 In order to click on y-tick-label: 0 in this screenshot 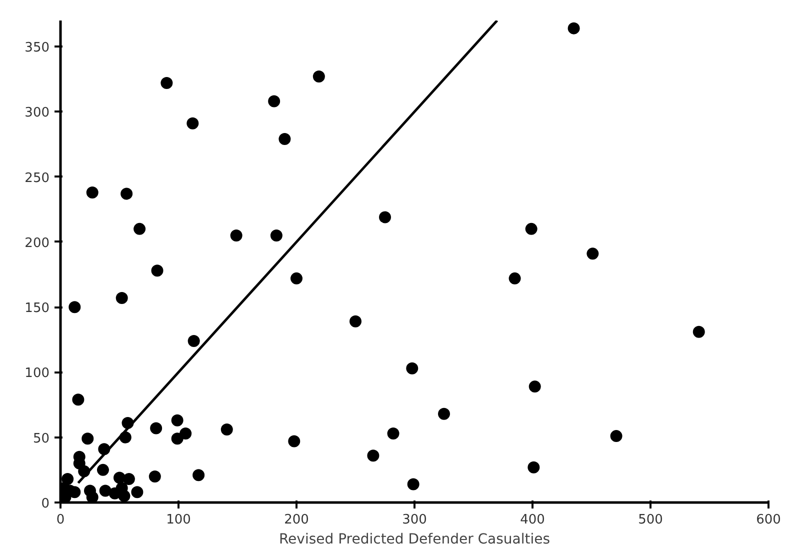, I will do `click(45, 504)`.